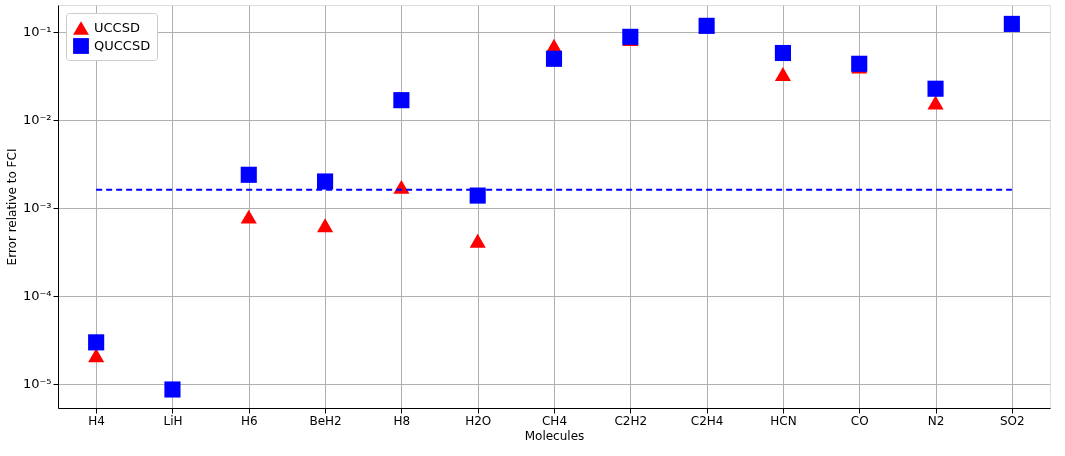  I want to click on x-tick-label: N2, so click(936, 420).